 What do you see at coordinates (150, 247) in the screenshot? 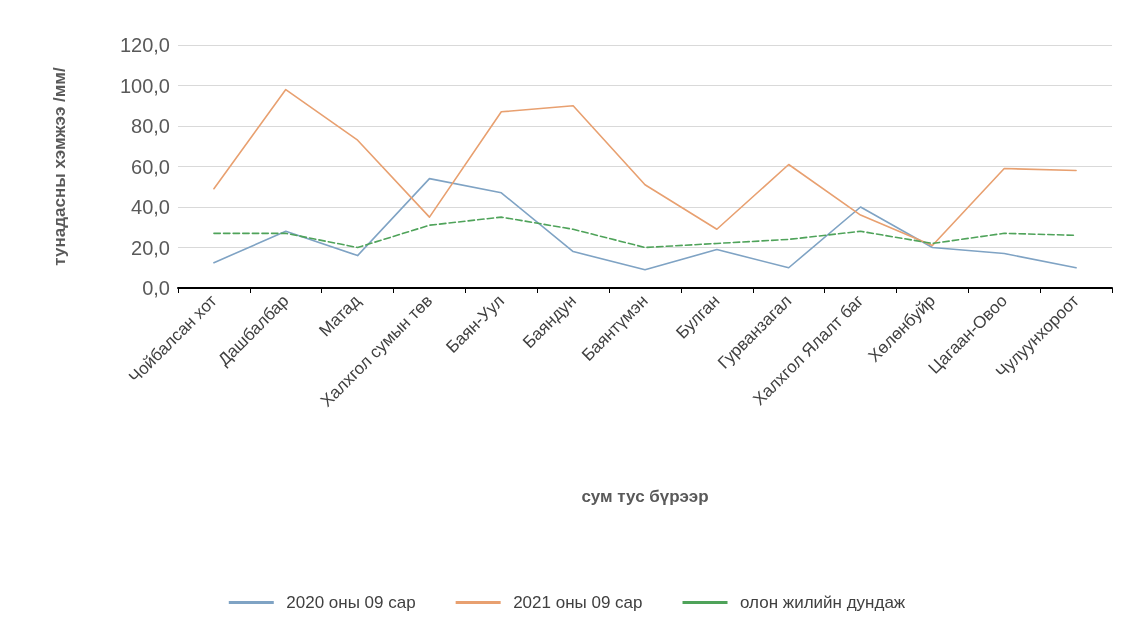
I see `y-tick-label: 20,0` at bounding box center [150, 247].